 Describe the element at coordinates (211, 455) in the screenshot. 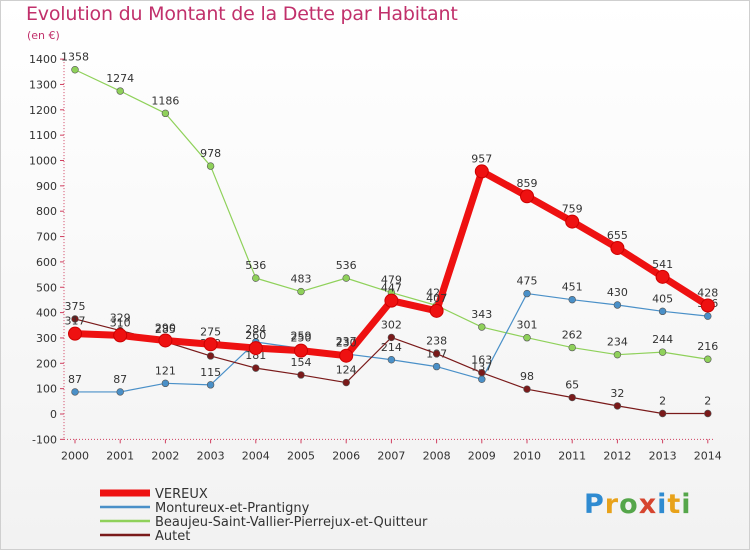

I see `x-tick-label: 2003` at that location.